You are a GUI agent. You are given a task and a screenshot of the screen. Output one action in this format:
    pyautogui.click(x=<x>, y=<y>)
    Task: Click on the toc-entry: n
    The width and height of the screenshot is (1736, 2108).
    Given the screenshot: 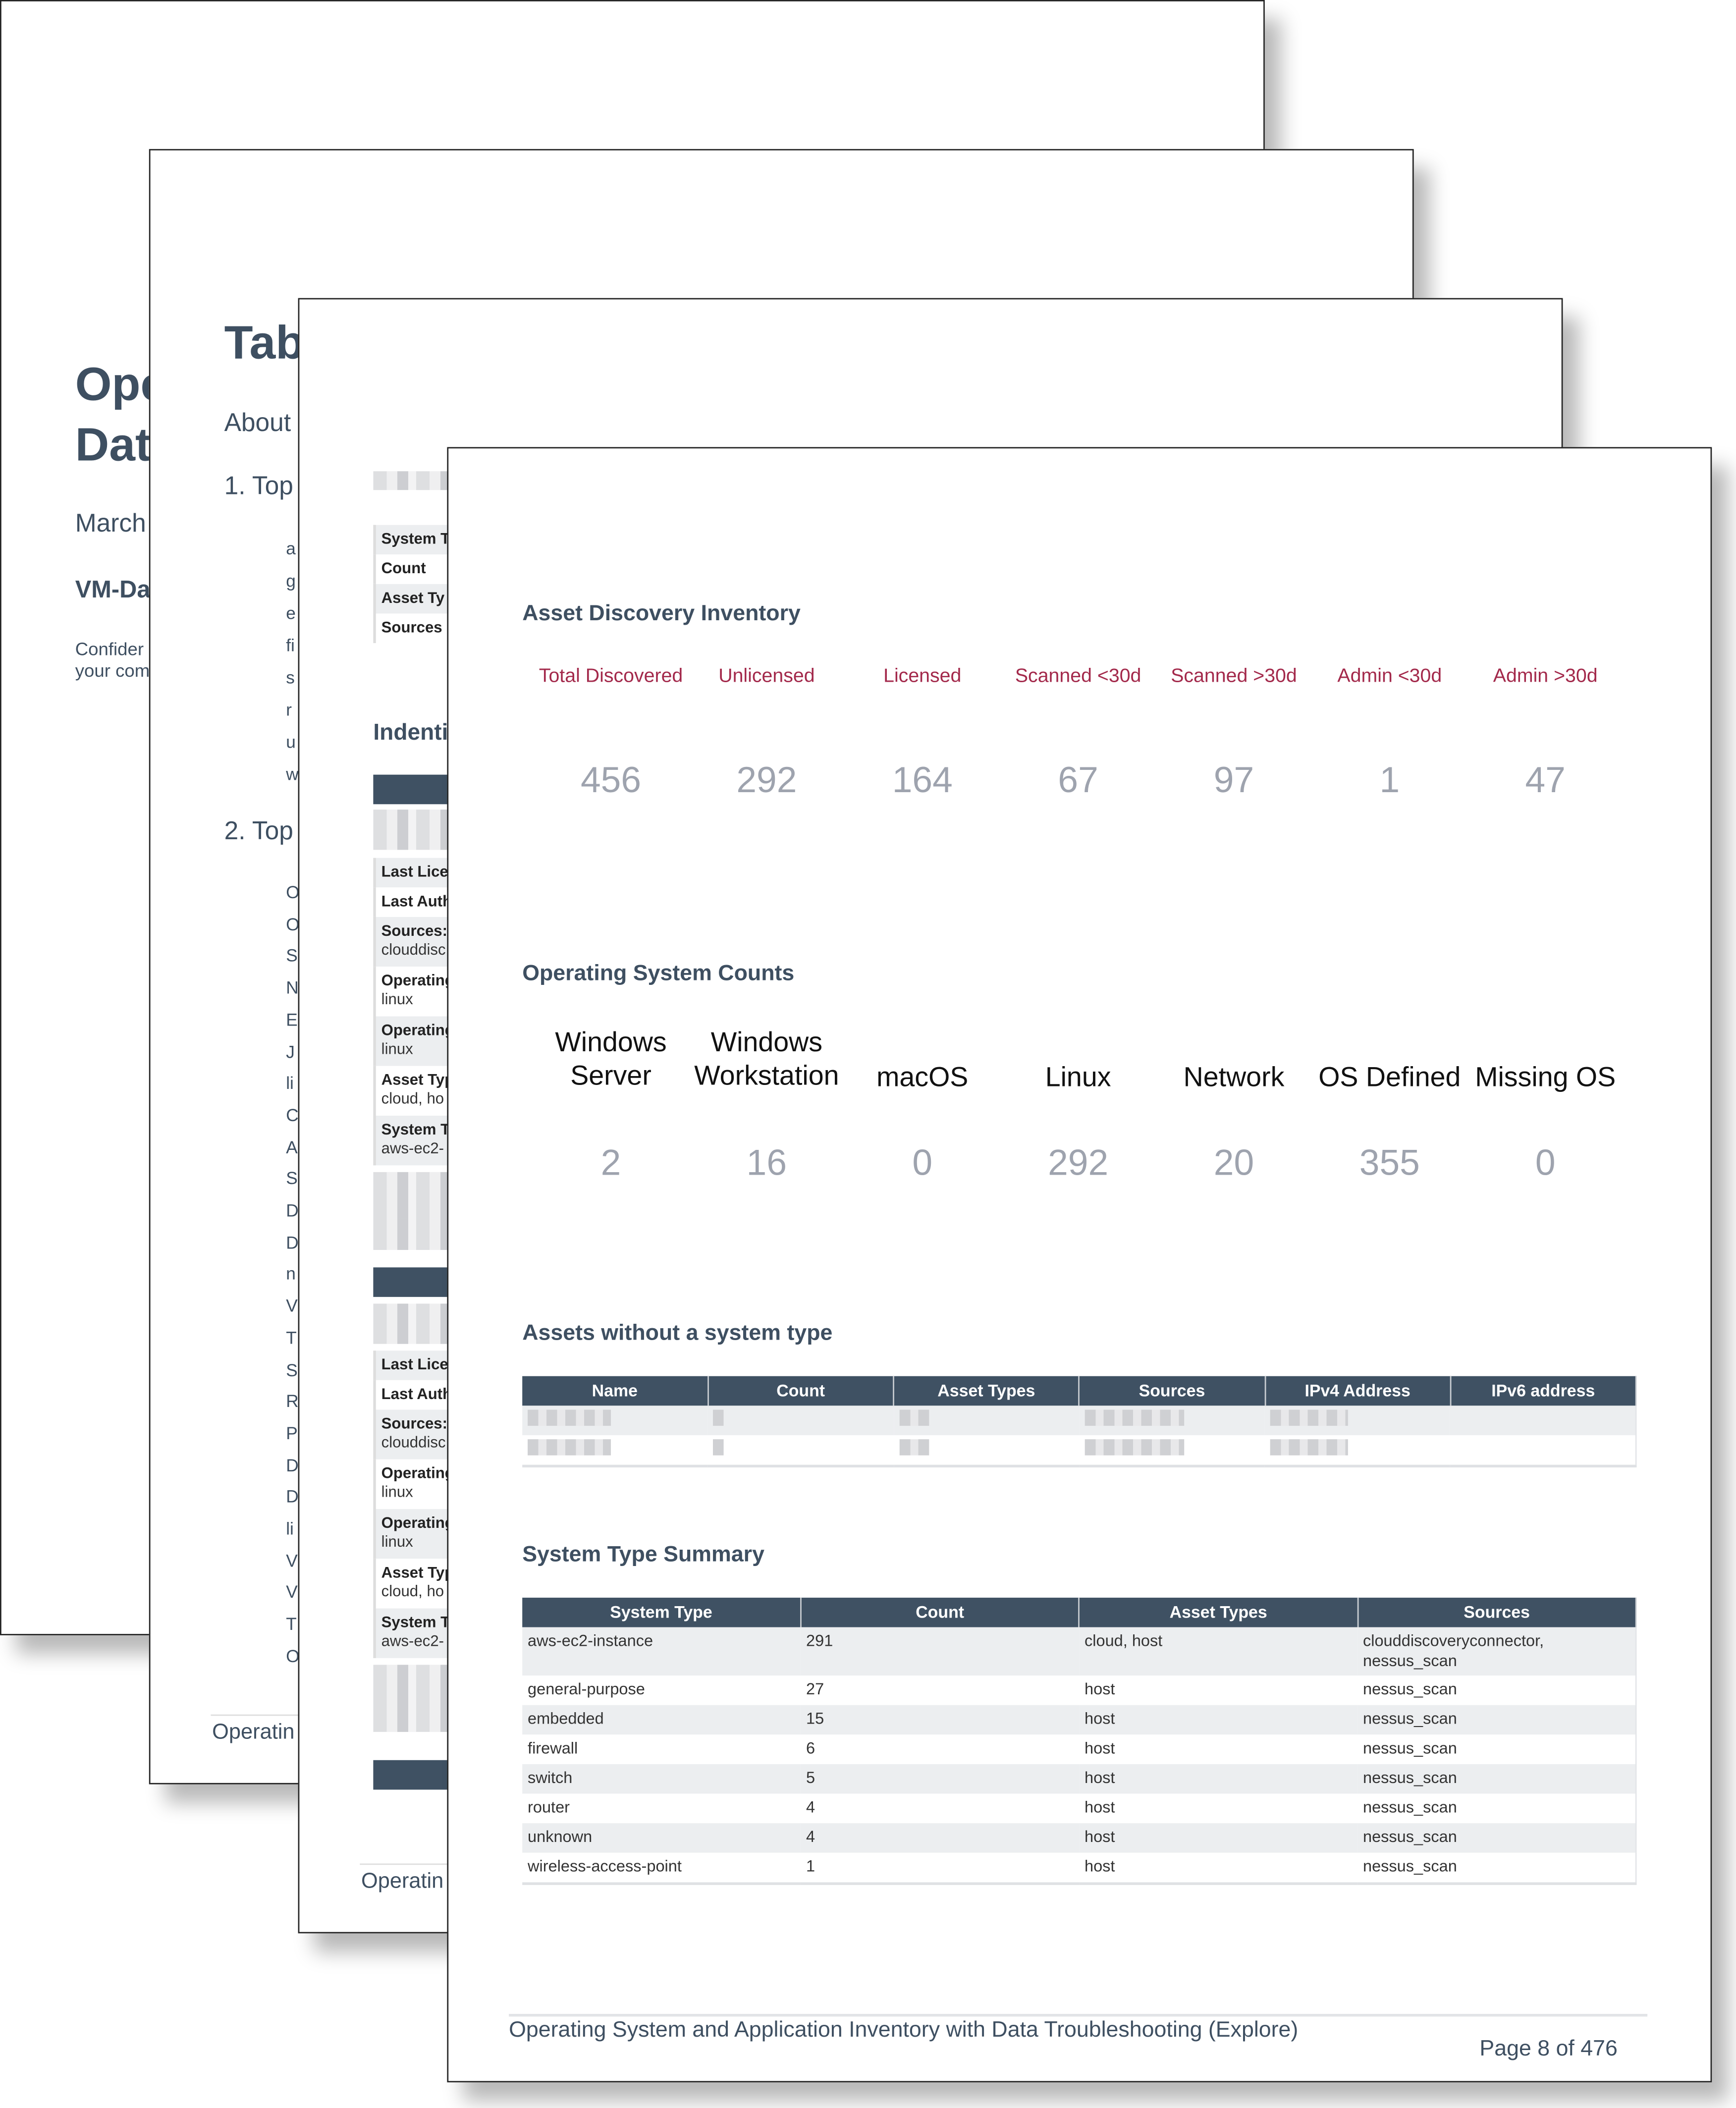 What is the action you would take?
    pyautogui.click(x=291, y=1274)
    